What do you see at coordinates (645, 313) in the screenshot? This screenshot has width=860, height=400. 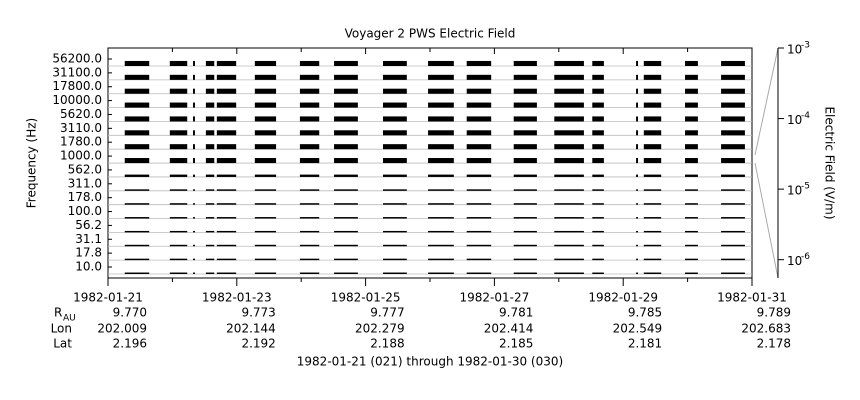 I see `ephemeris-value: 9.785` at bounding box center [645, 313].